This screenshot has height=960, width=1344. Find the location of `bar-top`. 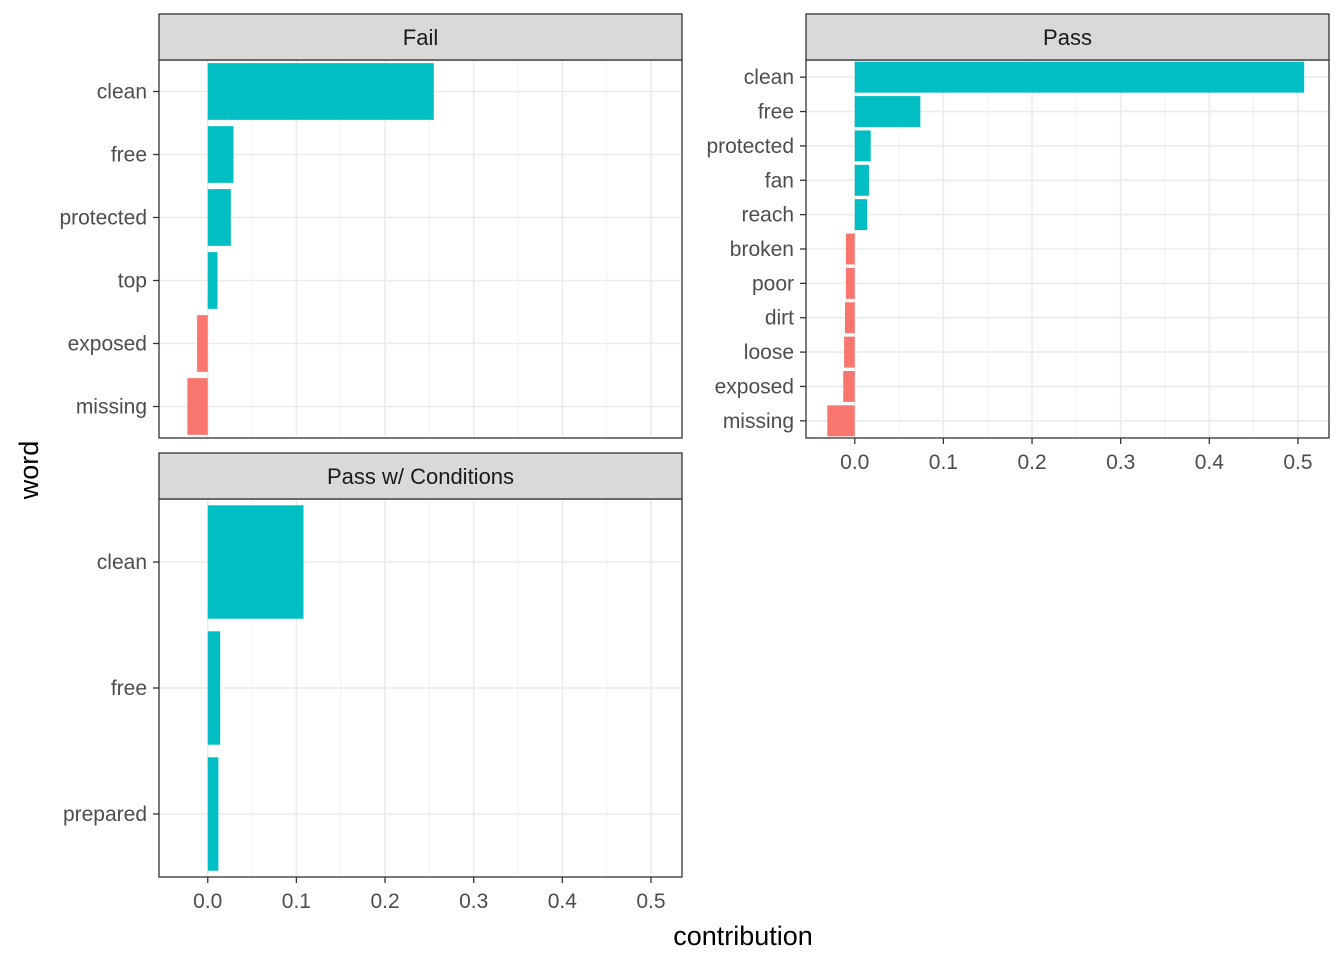

bar-top is located at coordinates (212, 280).